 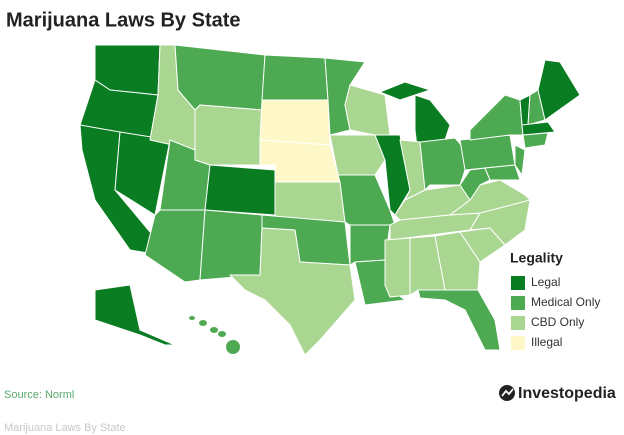 I want to click on legend-label: Medical Only, so click(x=565, y=302).